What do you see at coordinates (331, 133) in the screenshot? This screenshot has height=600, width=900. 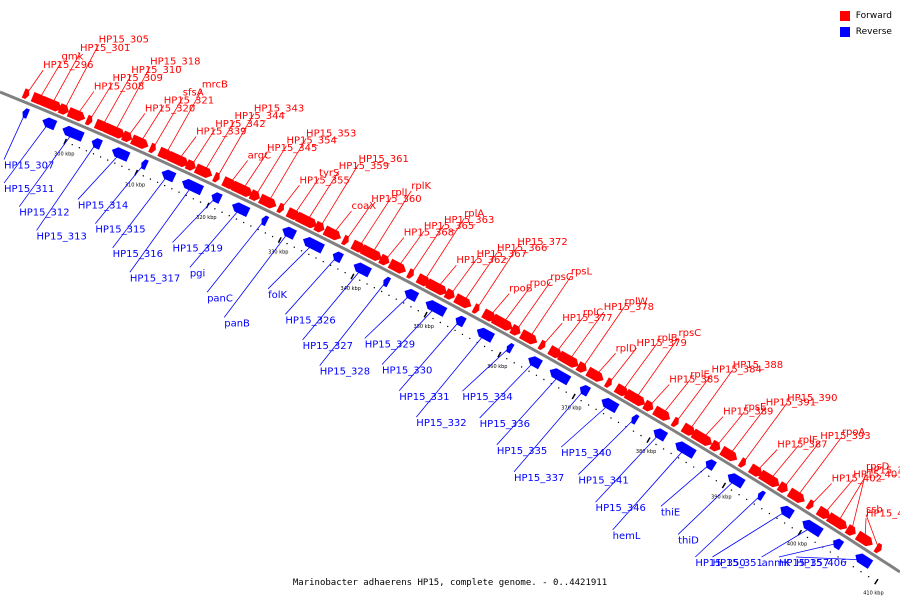 I see `forward-gene-label: HP15_353` at bounding box center [331, 133].